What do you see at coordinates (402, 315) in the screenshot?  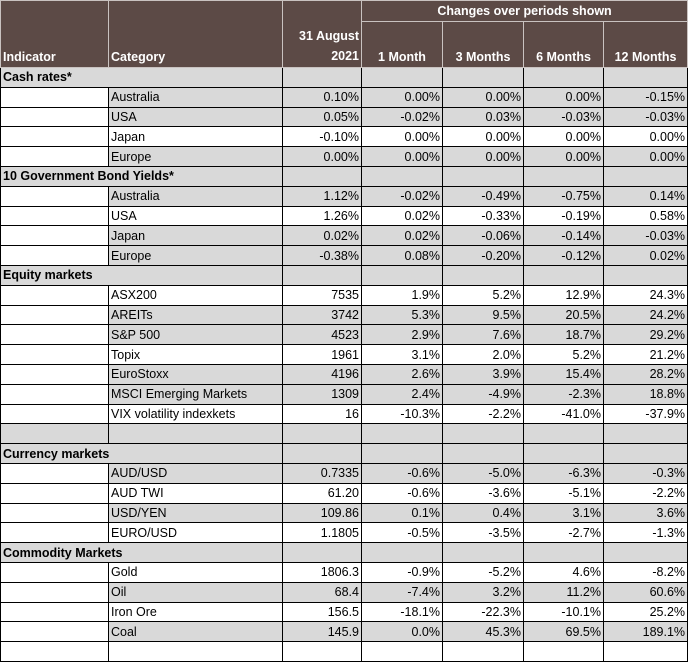 I see `change-cell: 5.3%` at bounding box center [402, 315].